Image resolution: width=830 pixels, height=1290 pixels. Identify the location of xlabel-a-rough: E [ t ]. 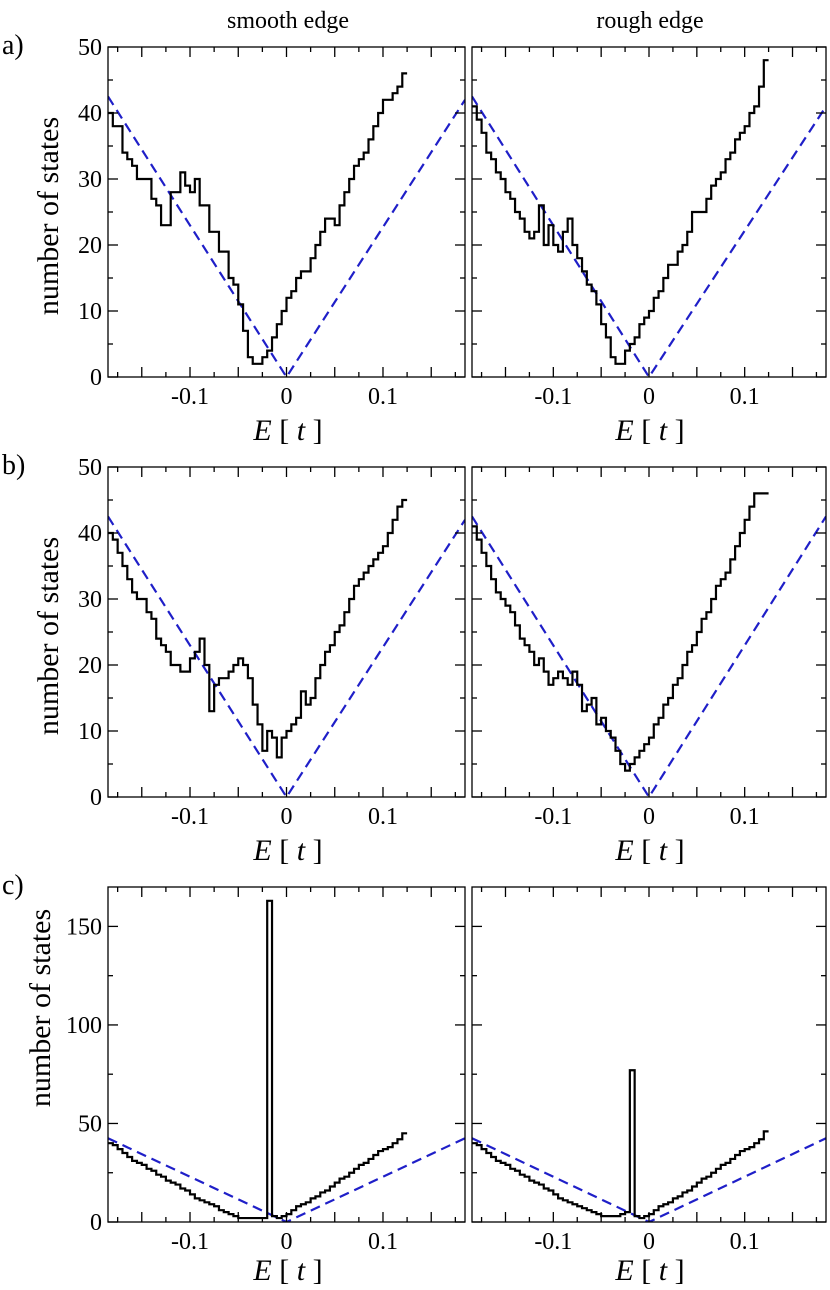
(649, 430).